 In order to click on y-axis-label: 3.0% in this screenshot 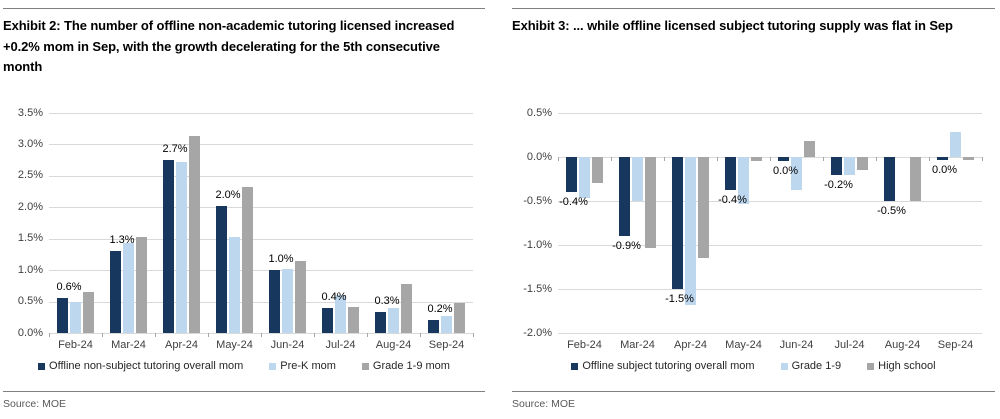, I will do `click(30, 143)`.